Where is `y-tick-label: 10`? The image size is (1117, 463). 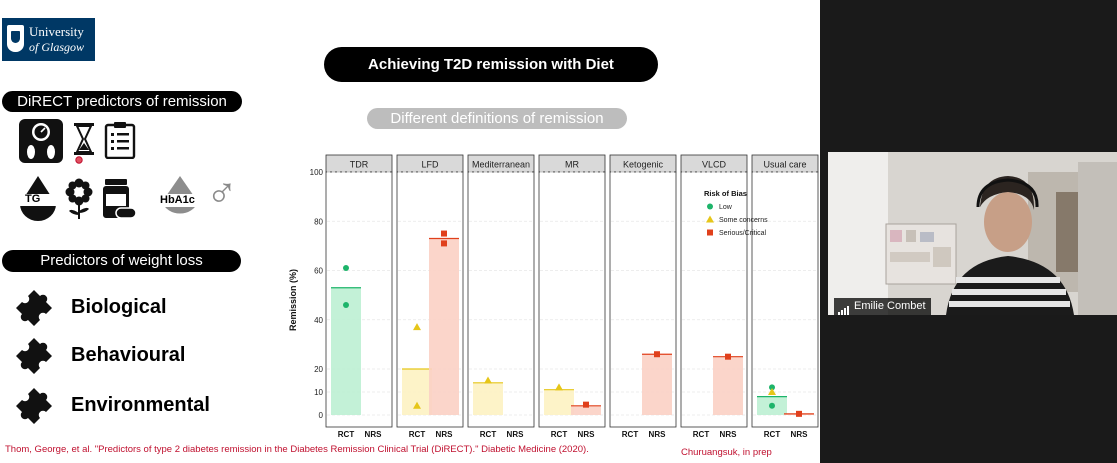
y-tick-label: 10 is located at coordinates (318, 392).